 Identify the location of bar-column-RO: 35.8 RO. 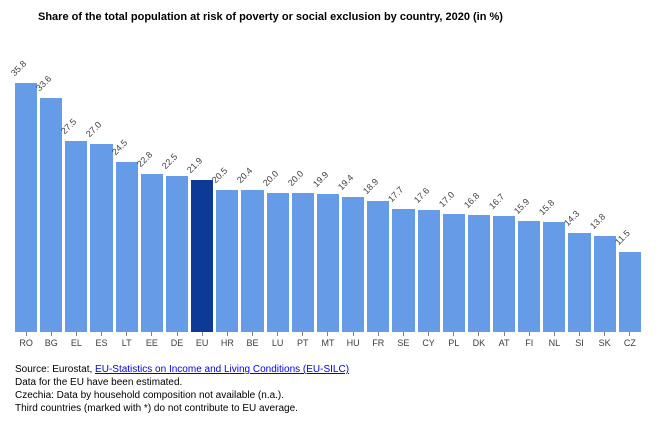
(23, 203).